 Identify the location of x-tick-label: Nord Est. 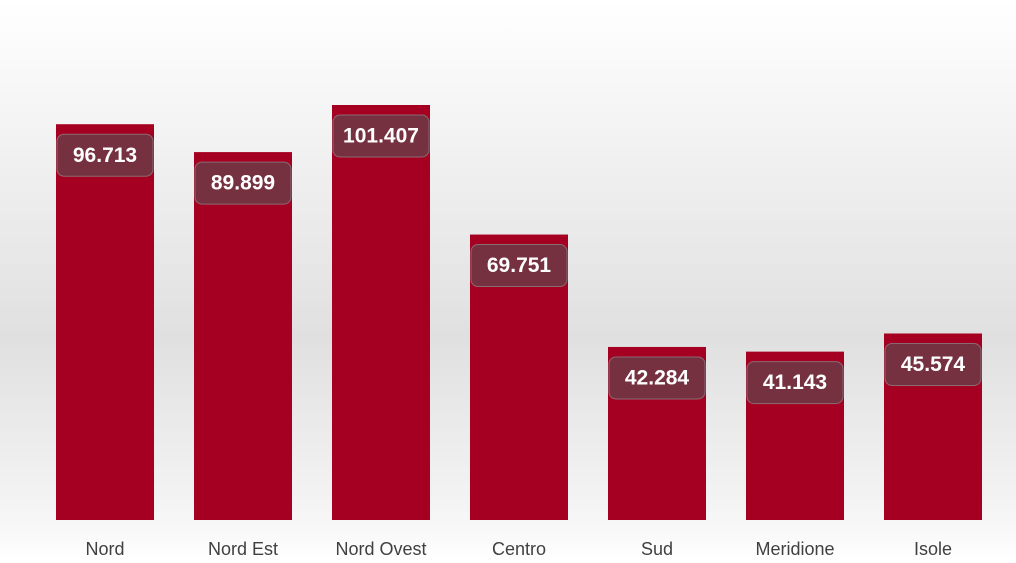
(243, 549).